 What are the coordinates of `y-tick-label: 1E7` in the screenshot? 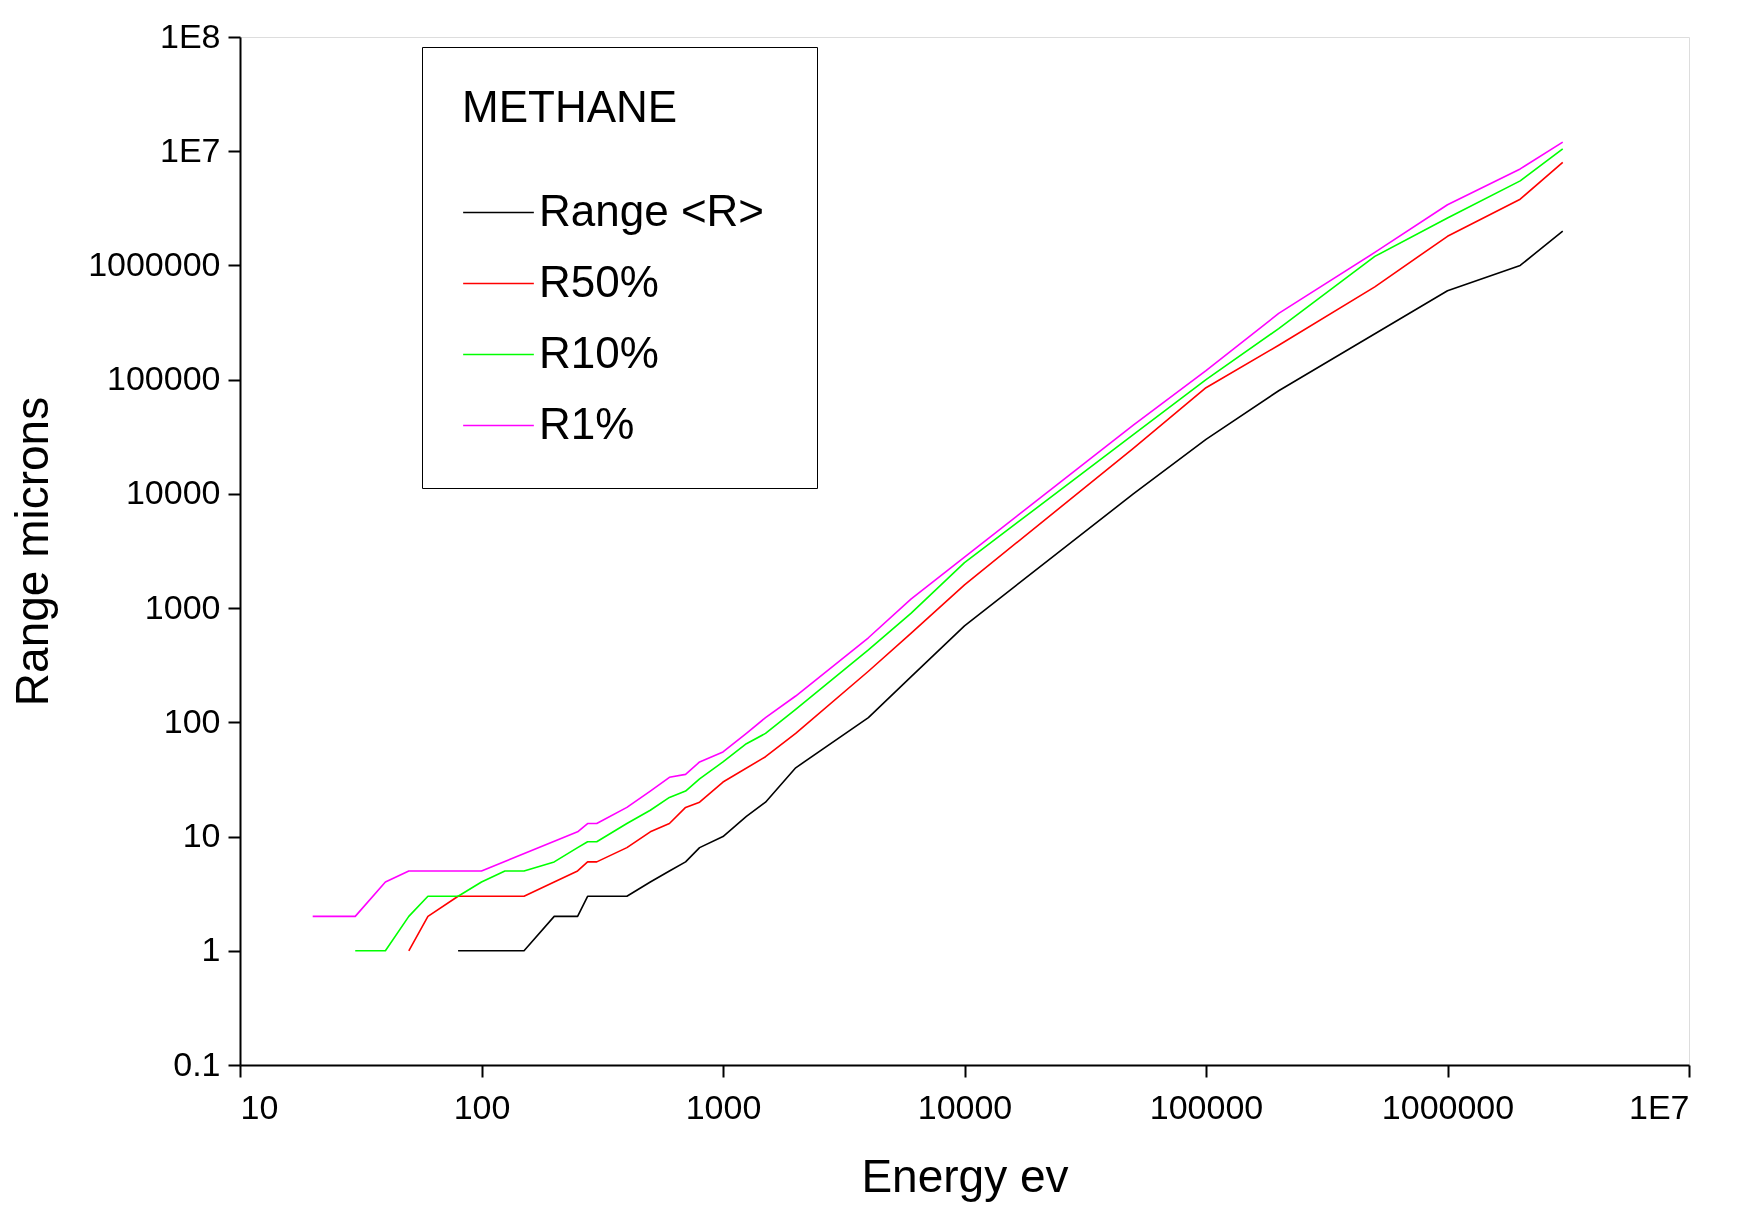 It's located at (190, 149).